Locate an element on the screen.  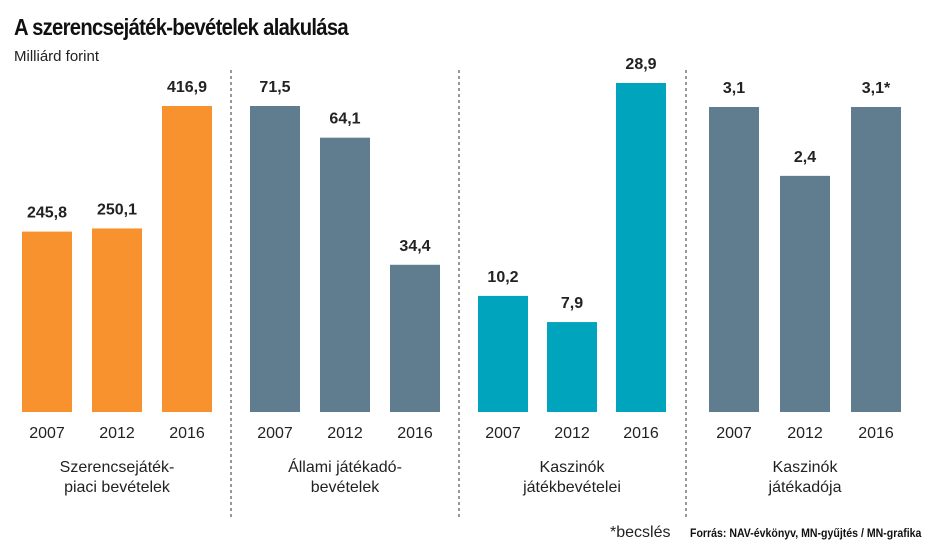
panel-label: játékbevételei is located at coordinates (571, 487).